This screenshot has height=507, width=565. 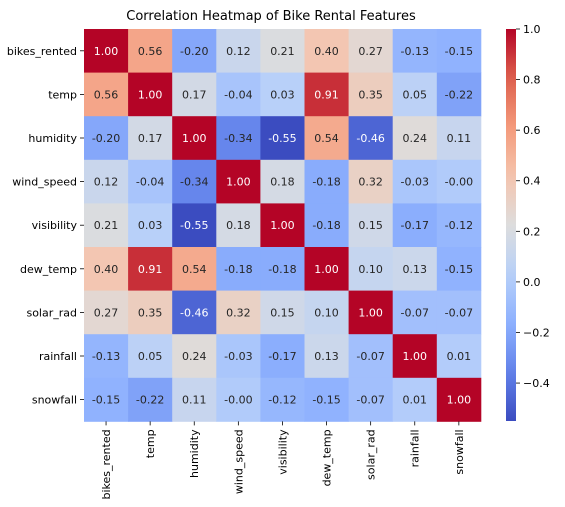 I want to click on heatmap-cell-solar_rad-solar_rad, so click(x=371, y=312).